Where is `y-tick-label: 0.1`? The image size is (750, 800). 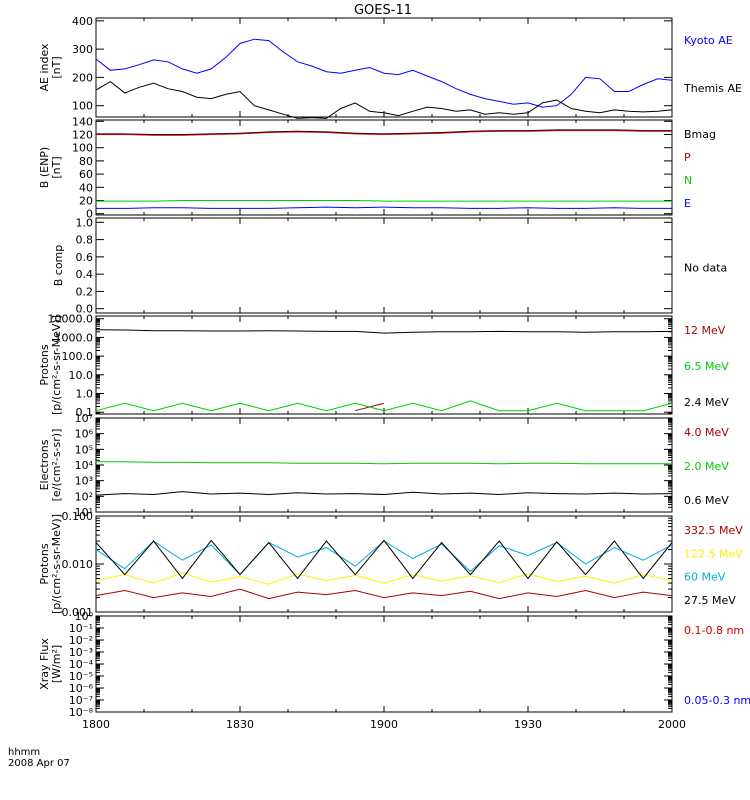
y-tick-label: 0.1 is located at coordinates (85, 412).